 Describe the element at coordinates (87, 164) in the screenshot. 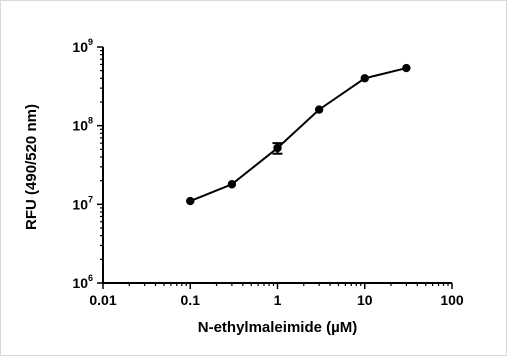

I see `y-ticks-group: 10⁶ 10⁷ 10⁸ 10⁹` at that location.